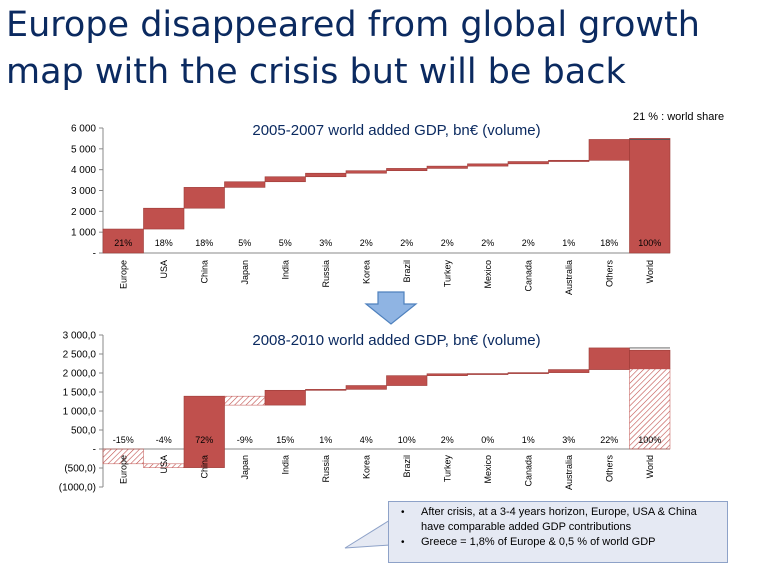 The height and width of the screenshot is (570, 766). I want to click on value-label: 4%, so click(366, 440).